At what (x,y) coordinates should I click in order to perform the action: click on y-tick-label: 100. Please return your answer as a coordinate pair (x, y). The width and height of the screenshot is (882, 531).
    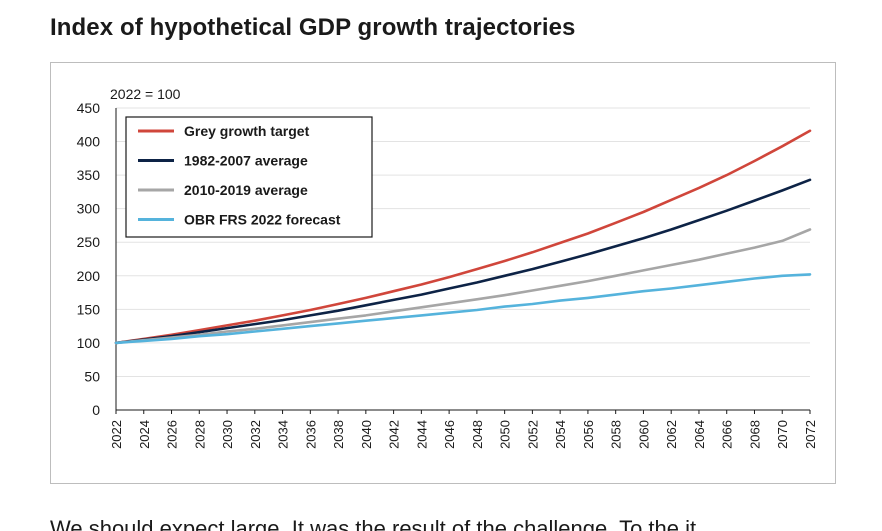
    Looking at the image, I should click on (89, 343).